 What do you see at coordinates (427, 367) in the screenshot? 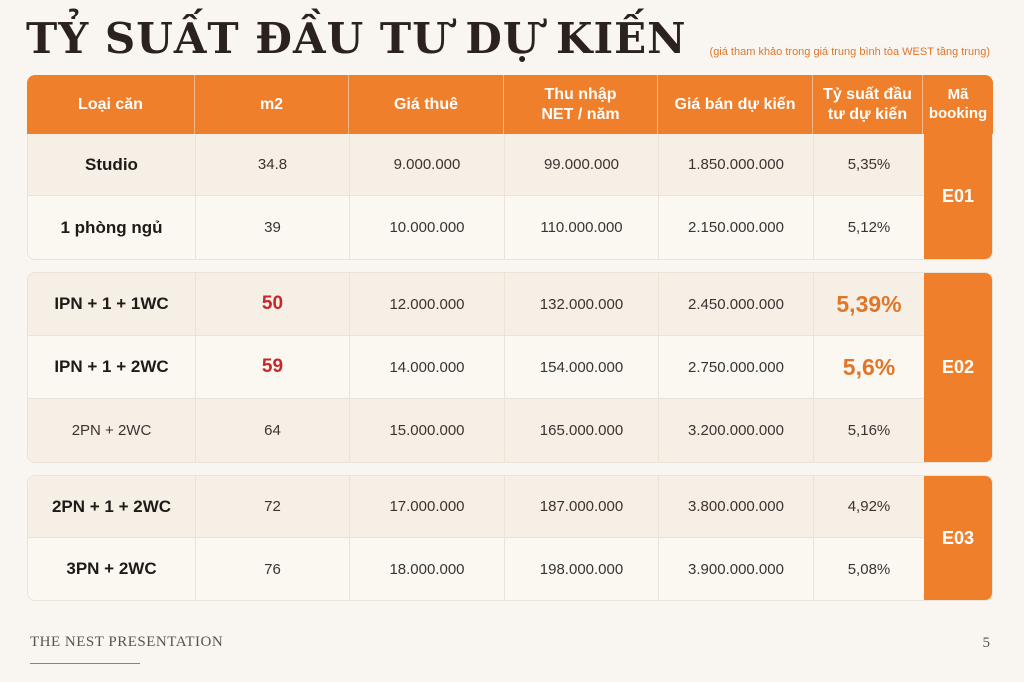
I see `cell-rent: 14.000.000` at bounding box center [427, 367].